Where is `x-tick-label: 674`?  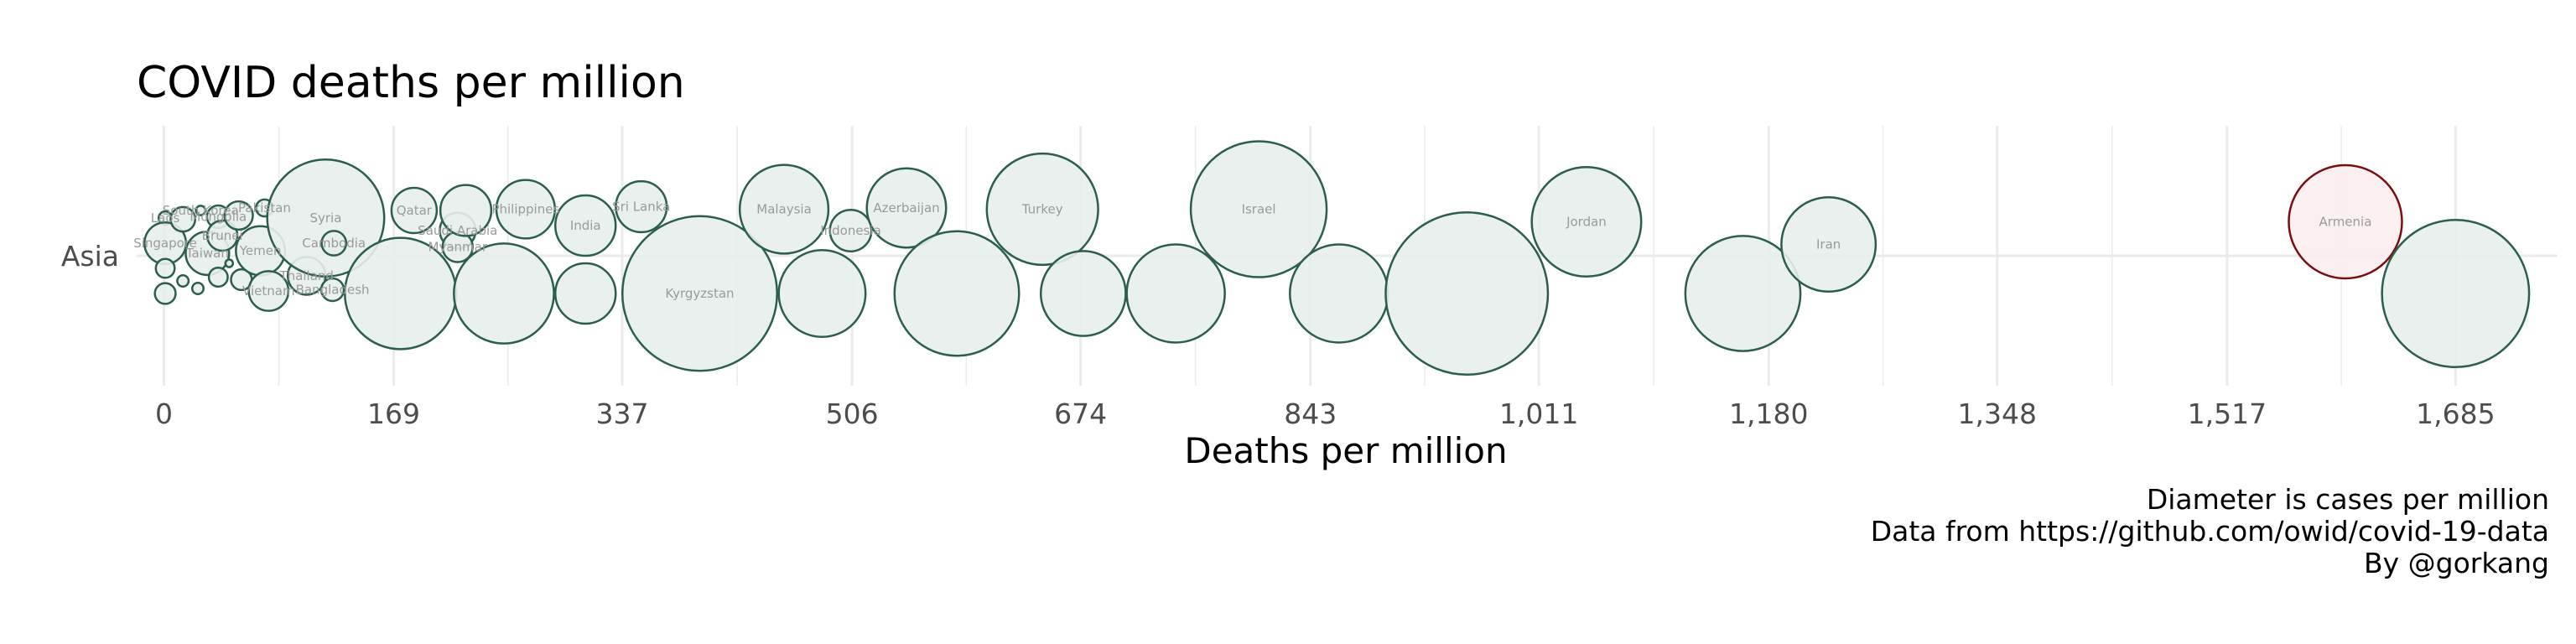 x-tick-label: 674 is located at coordinates (1080, 413).